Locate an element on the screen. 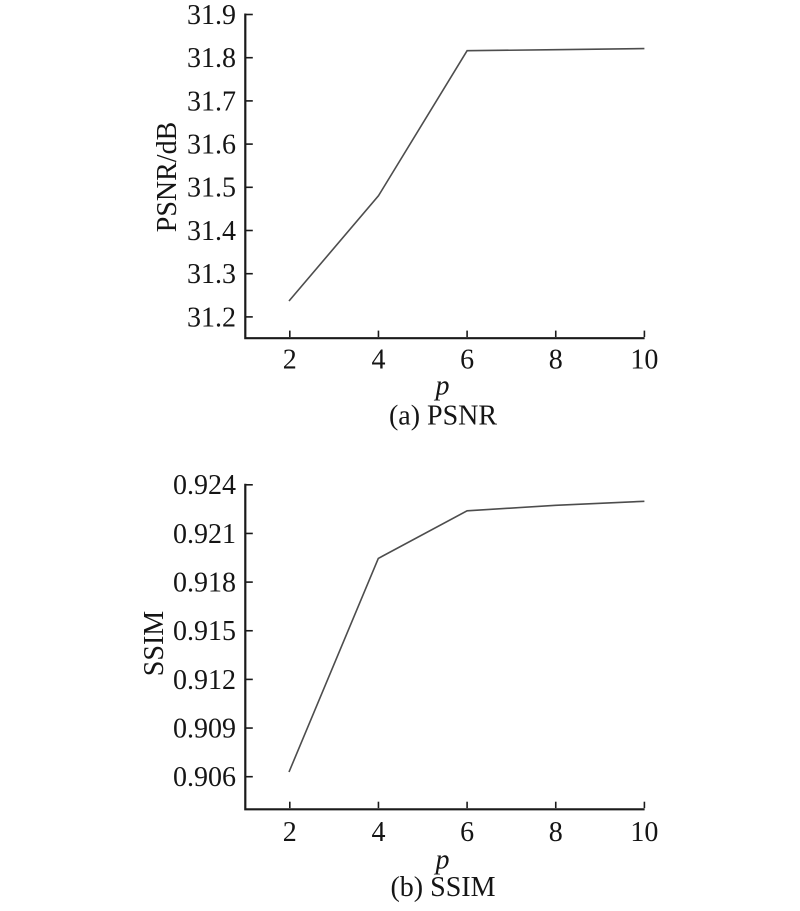 Image resolution: width=800 pixels, height=911 pixels. svg-text: 31.5 is located at coordinates (211, 188).